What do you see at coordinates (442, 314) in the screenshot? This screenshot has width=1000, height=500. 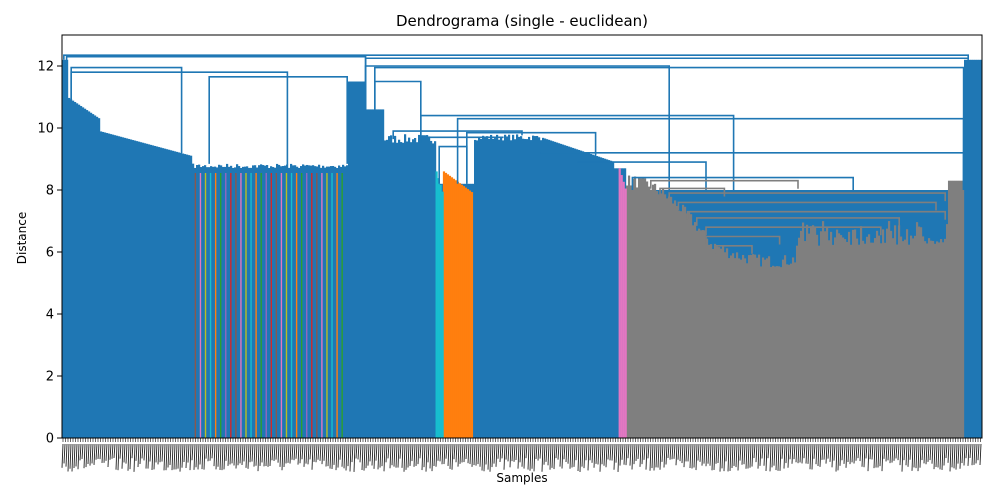 I see `cluster-3-bar` at bounding box center [442, 314].